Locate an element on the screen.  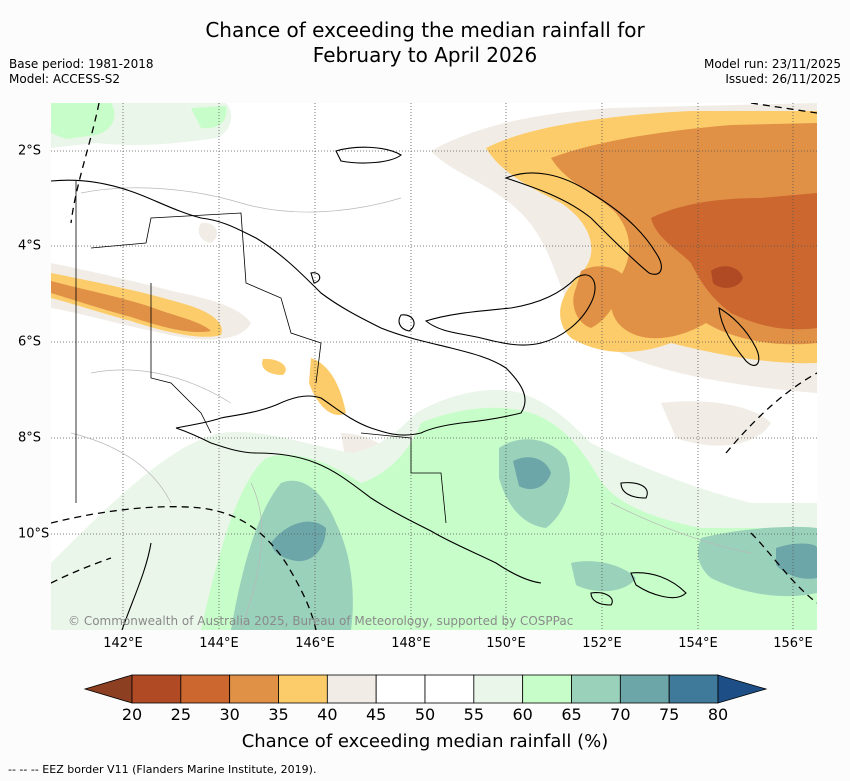
x-tick-150: 150°E is located at coordinates (506, 643).